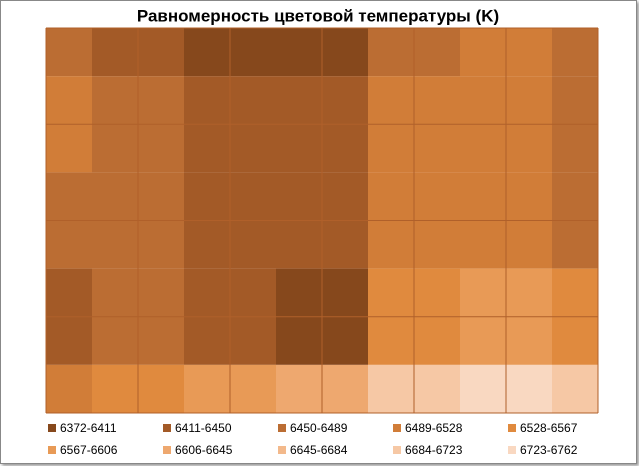  What do you see at coordinates (203, 428) in the screenshot?
I see `legend-label: 6411-6450` at bounding box center [203, 428].